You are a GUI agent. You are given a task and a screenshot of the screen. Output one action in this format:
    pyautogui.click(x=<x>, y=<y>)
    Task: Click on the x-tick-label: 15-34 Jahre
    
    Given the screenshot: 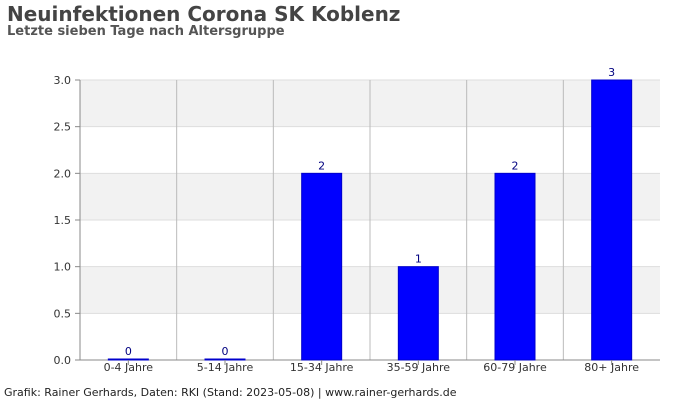 What is the action you would take?
    pyautogui.click(x=322, y=367)
    